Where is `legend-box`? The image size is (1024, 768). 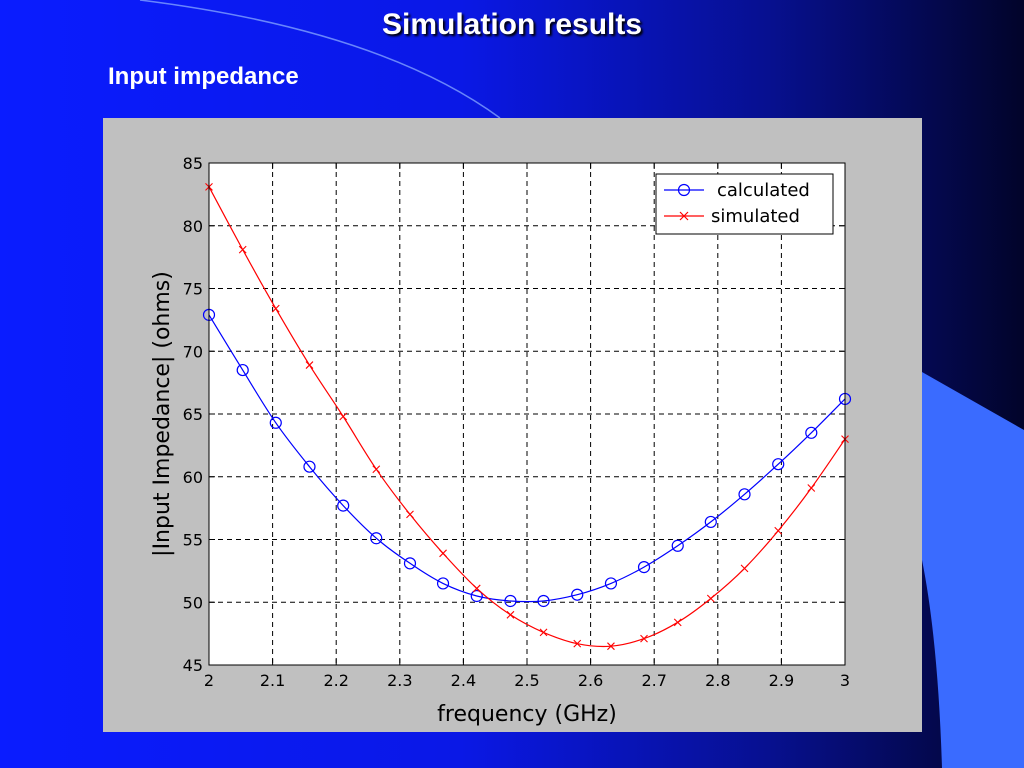 legend-box is located at coordinates (744, 204).